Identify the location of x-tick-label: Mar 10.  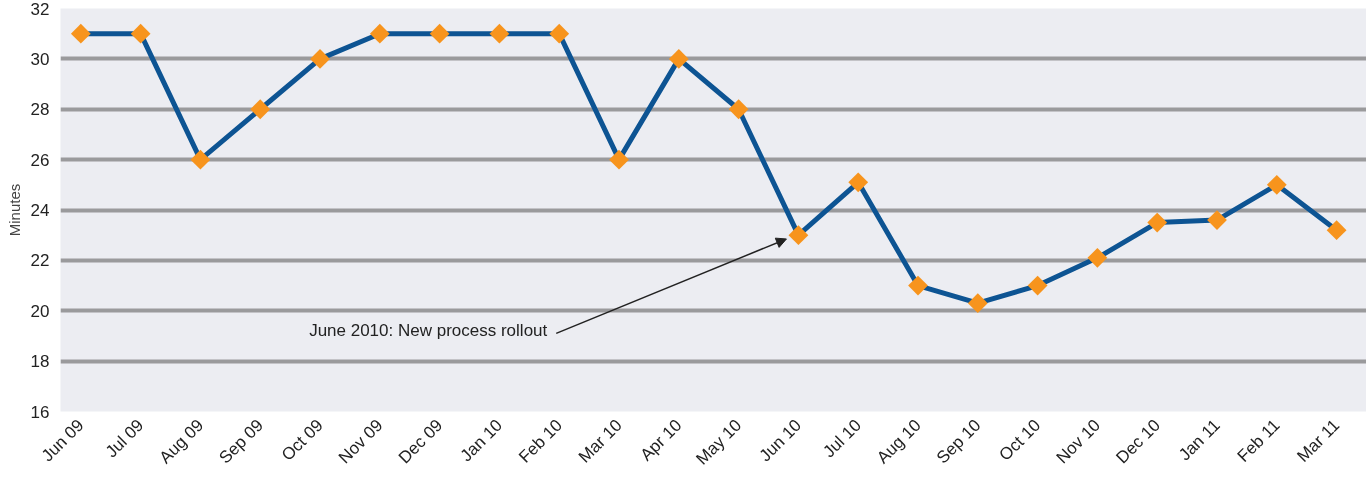
(600, 441).